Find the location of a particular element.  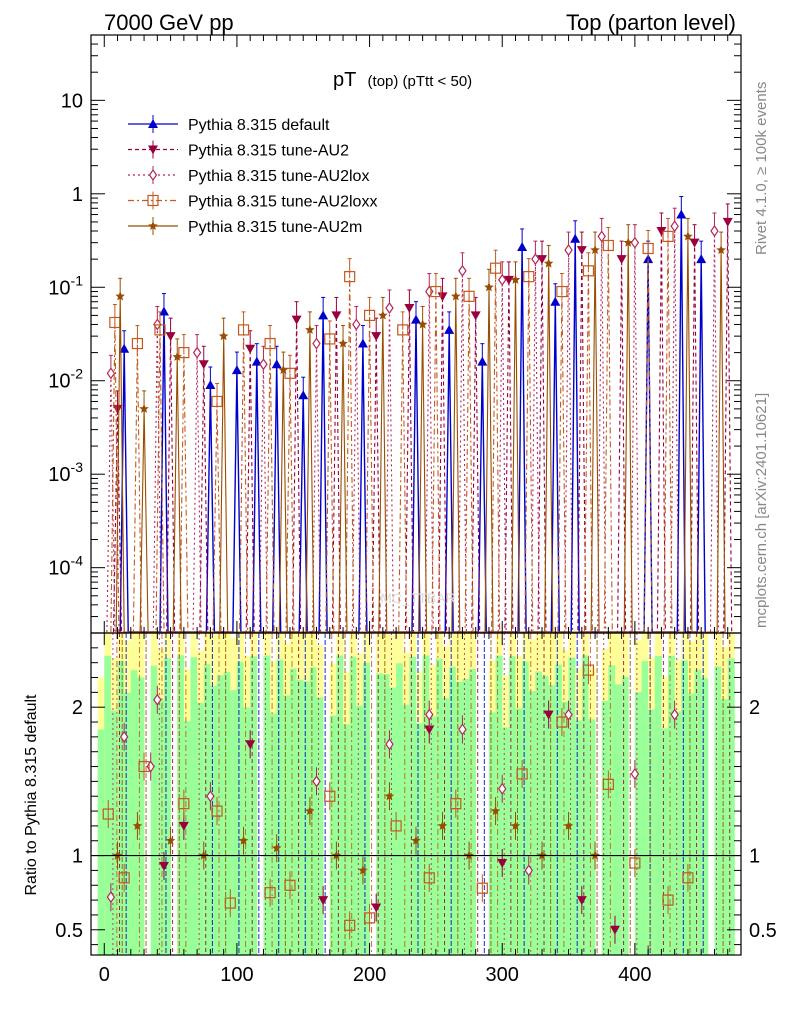

ratio-series-au2m is located at coordinates (356, 833).